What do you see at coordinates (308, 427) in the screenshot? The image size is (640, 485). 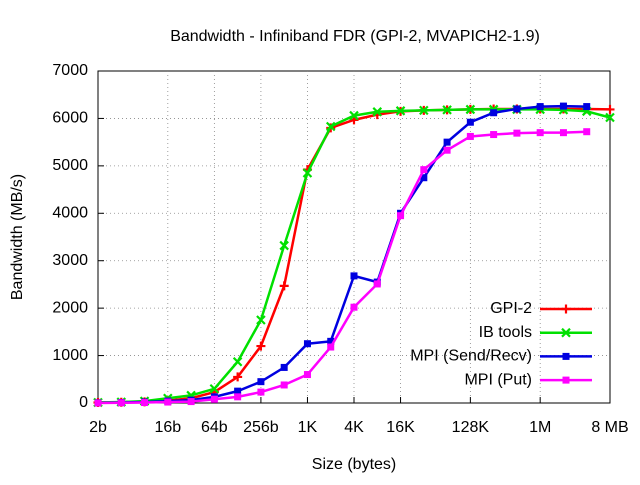 I see `x-tick-label: 1K` at bounding box center [308, 427].